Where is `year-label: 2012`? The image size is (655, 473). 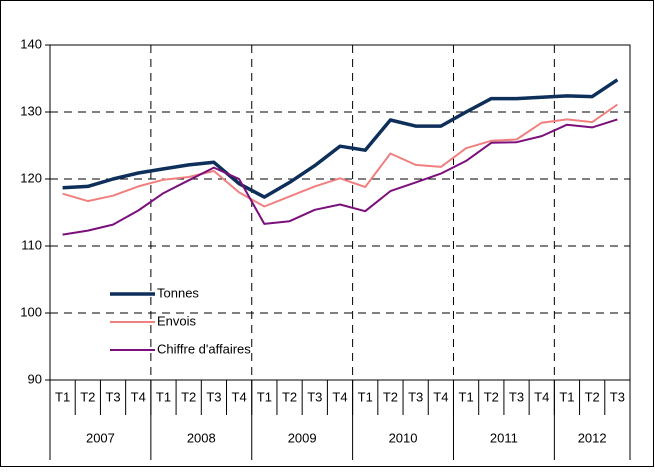 year-label: 2012 is located at coordinates (592, 437).